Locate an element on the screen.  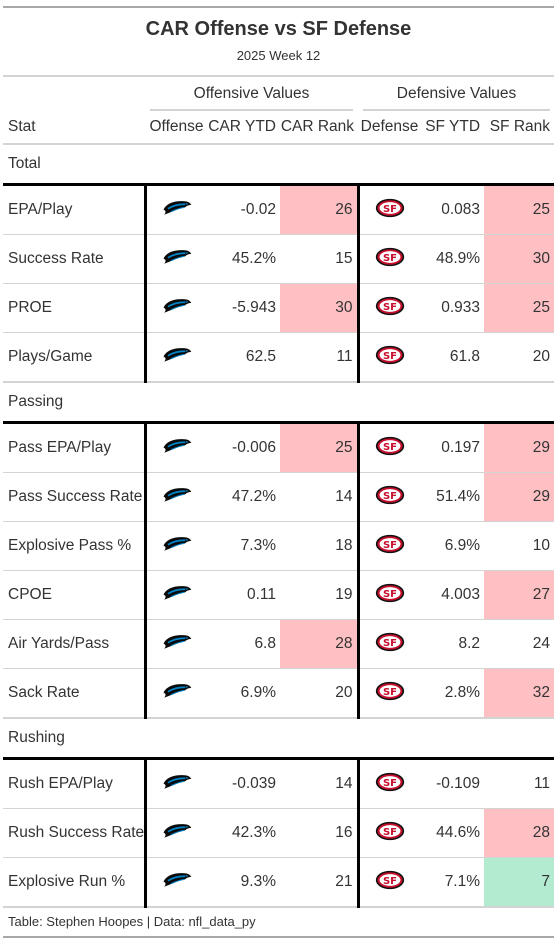
table-title: CAR Offense vs SF Defense is located at coordinates (278, 29).